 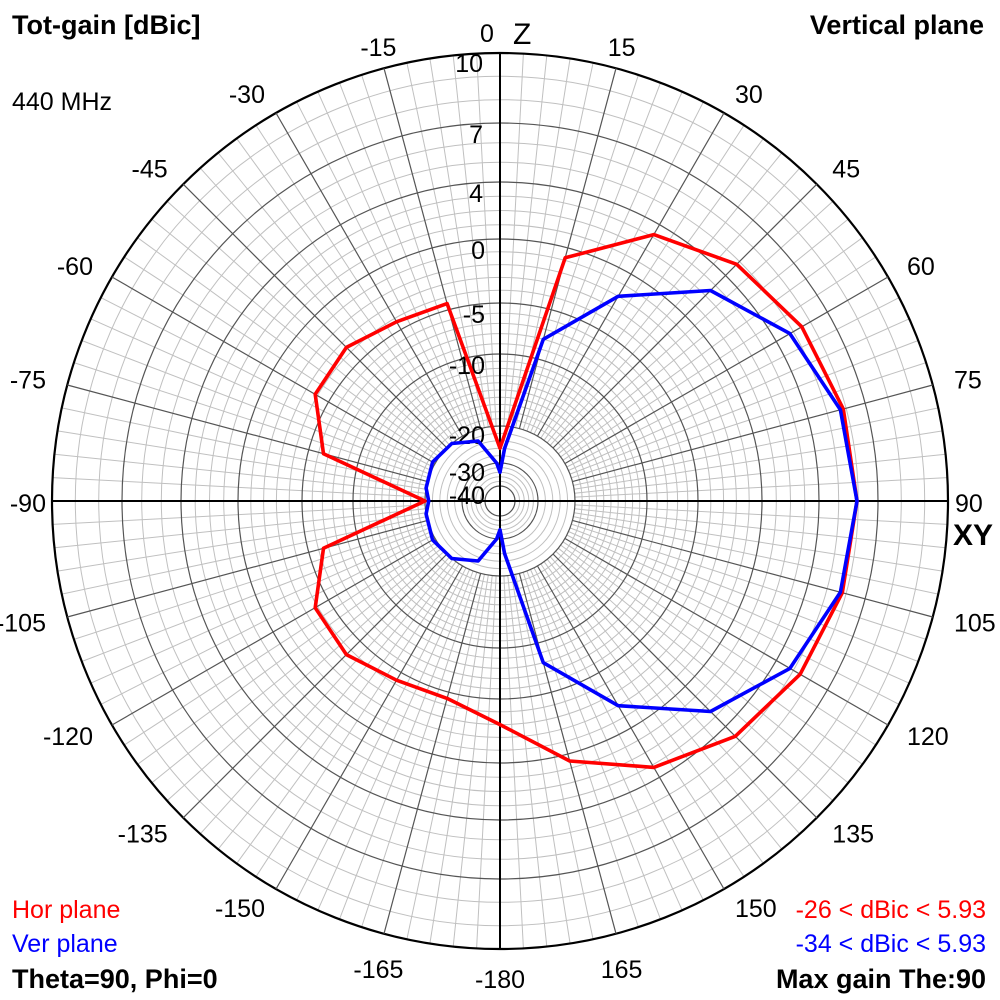 What do you see at coordinates (65, 944) in the screenshot?
I see `legend-ver-plane: Ver plane` at bounding box center [65, 944].